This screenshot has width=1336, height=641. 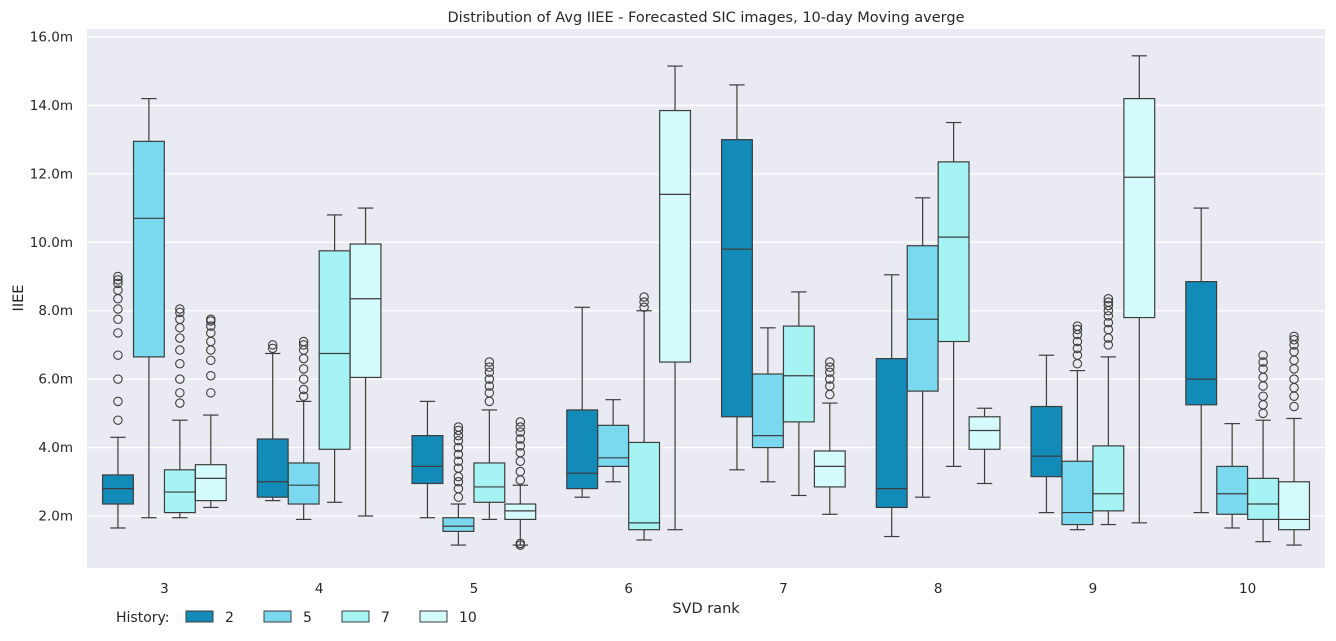 What do you see at coordinates (319, 589) in the screenshot?
I see `x-tick-label: 4` at bounding box center [319, 589].